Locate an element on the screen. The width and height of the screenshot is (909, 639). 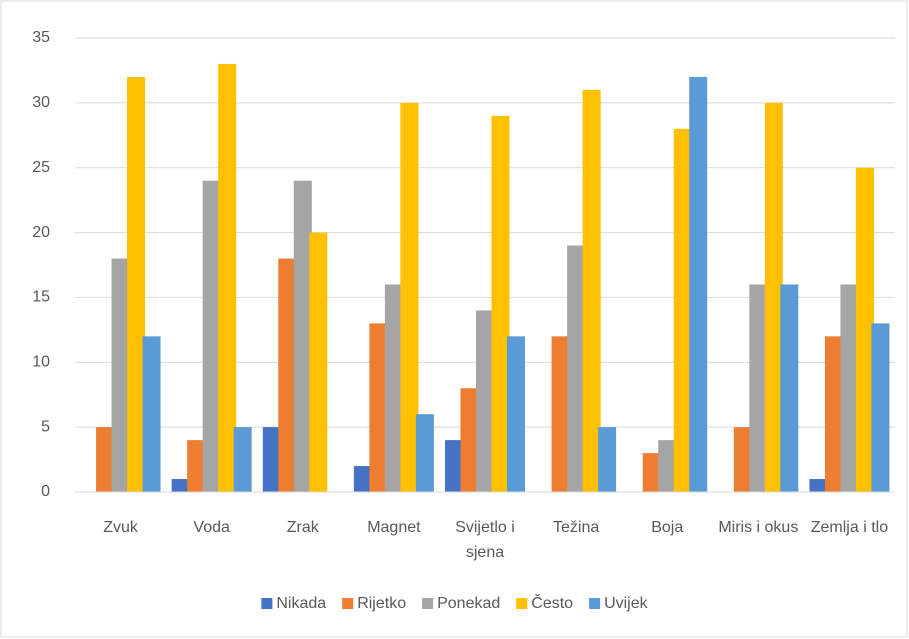
y-tick-label: 10 is located at coordinates (41, 362).